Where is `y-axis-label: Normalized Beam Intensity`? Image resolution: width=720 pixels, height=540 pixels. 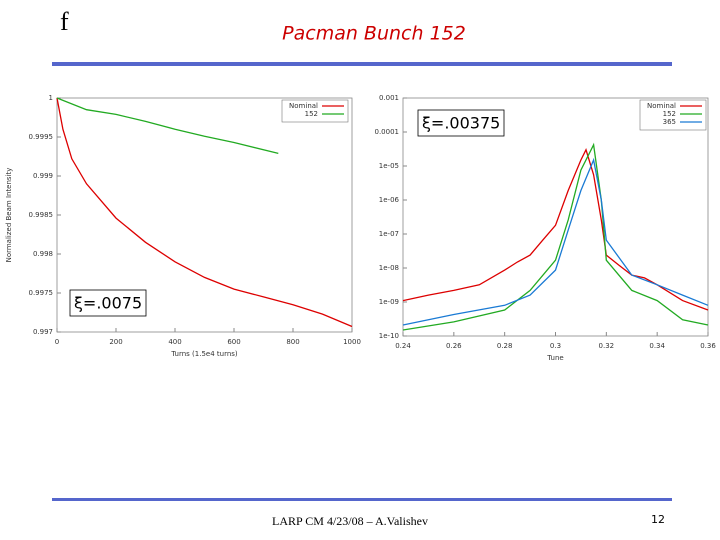
y-axis-label: Normalized Beam Intensity is located at coordinates (9, 215).